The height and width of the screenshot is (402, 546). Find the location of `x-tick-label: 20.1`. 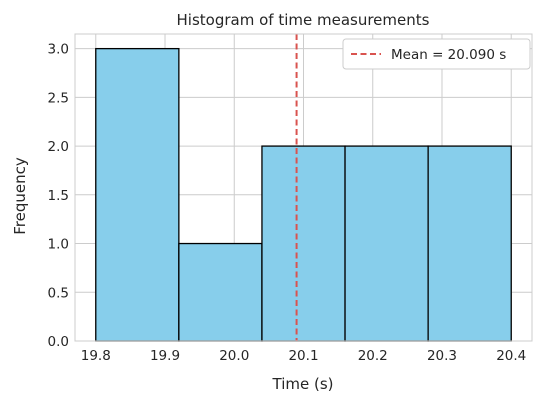

x-tick-label: 20.1 is located at coordinates (303, 356).